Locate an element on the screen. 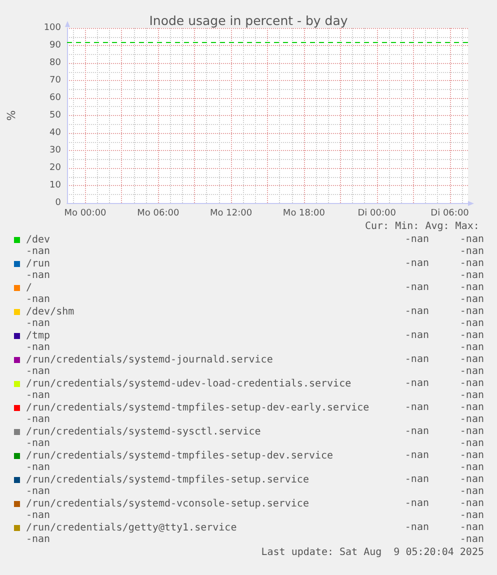 Image resolution: width=497 pixels, height=575 pixels. legend-label: /run/credentials/systemd-vconsole-setup.service is located at coordinates (167, 504).